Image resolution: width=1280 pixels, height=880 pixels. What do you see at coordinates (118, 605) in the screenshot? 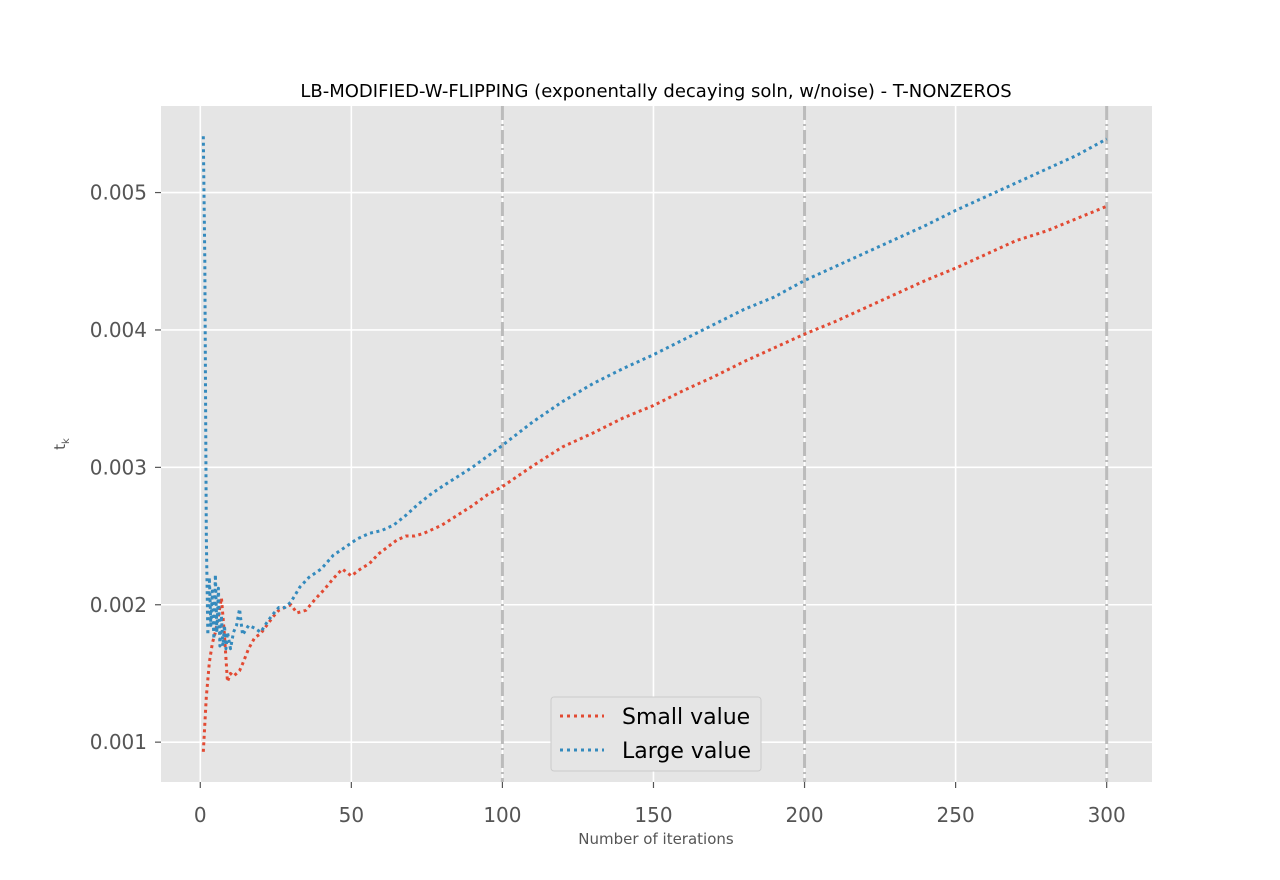
I see `y-tick-label: 0.002` at bounding box center [118, 605].